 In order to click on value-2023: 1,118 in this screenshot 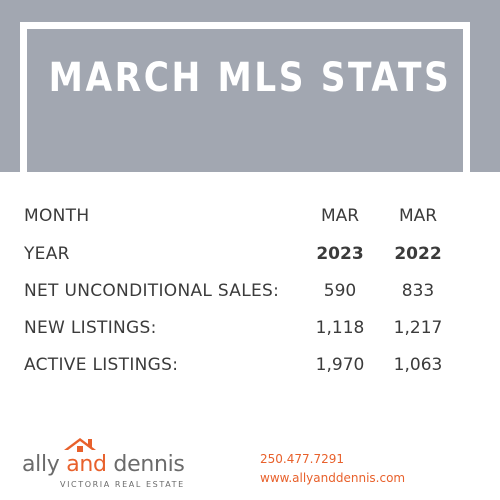, I will do `click(340, 328)`.